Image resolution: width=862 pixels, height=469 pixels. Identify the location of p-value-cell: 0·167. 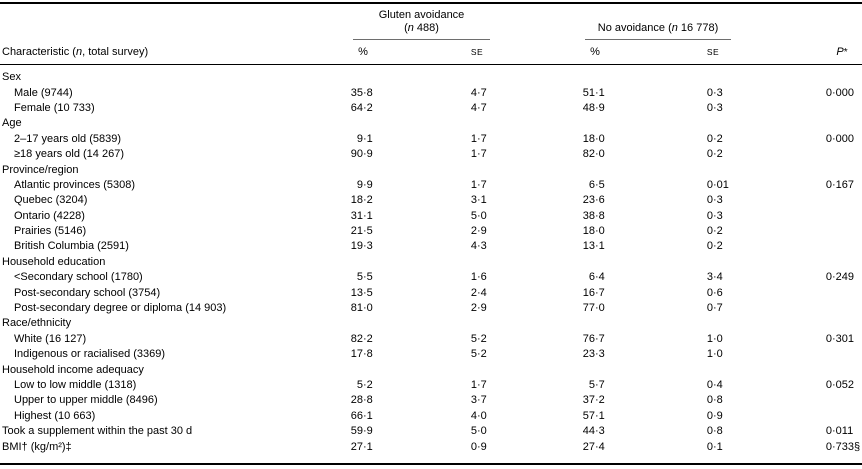
(812, 185).